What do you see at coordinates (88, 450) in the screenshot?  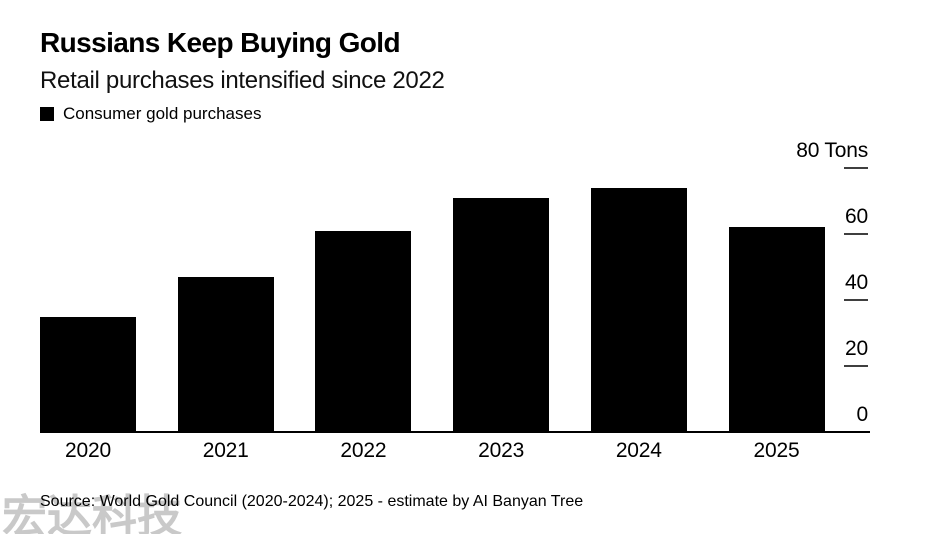 I see `x-axis-label-2020: 2020` at bounding box center [88, 450].